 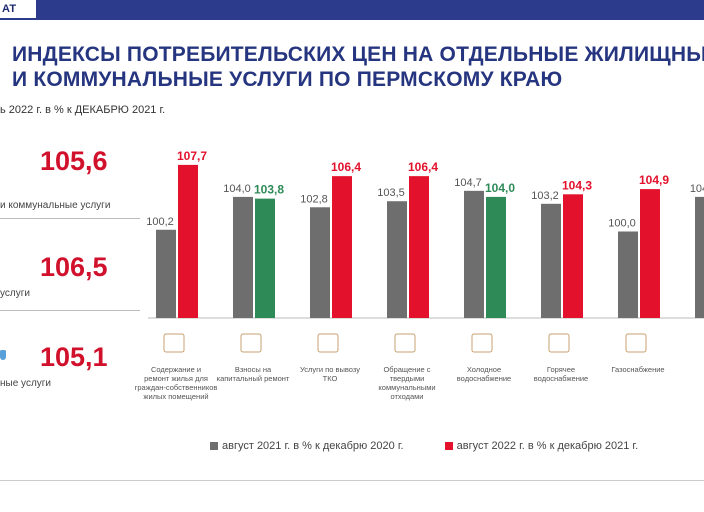 I want to click on category-label: жилых помещений, so click(x=175, y=396).